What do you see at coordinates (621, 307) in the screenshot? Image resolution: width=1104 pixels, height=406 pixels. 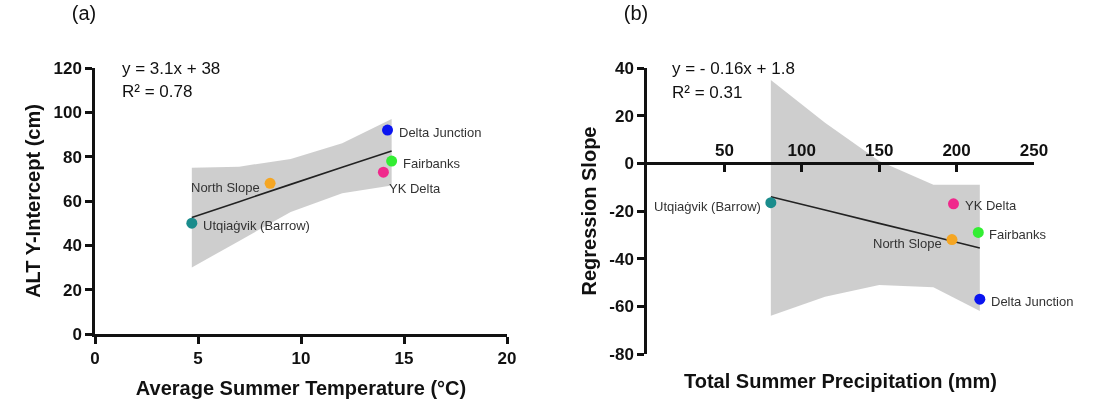 I see `y-tick-label: -60` at bounding box center [621, 307].